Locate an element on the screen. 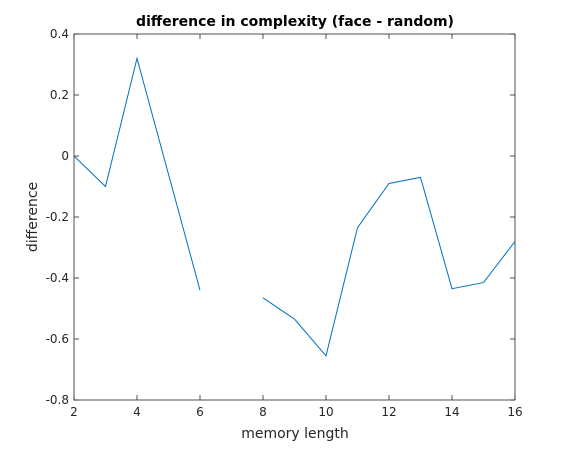 The width and height of the screenshot is (570, 450). y-tick-label: 0.4 is located at coordinates (59, 34).